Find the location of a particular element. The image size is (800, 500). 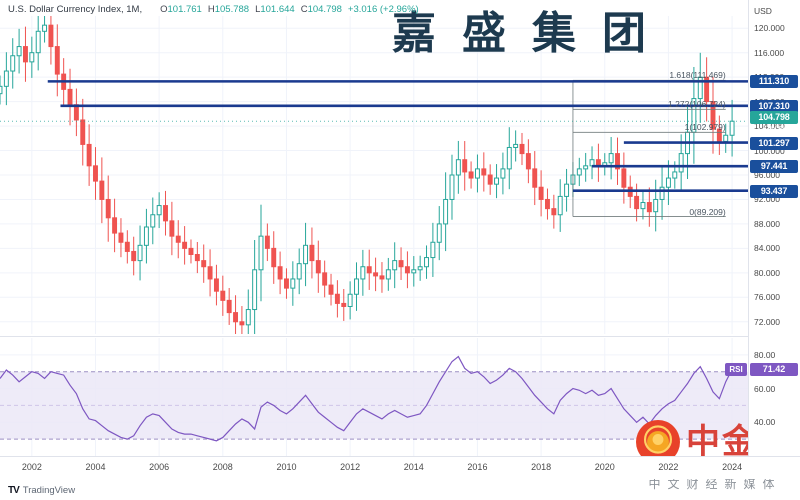

price-tick-104-000: 104.000 is located at coordinates (769, 126).